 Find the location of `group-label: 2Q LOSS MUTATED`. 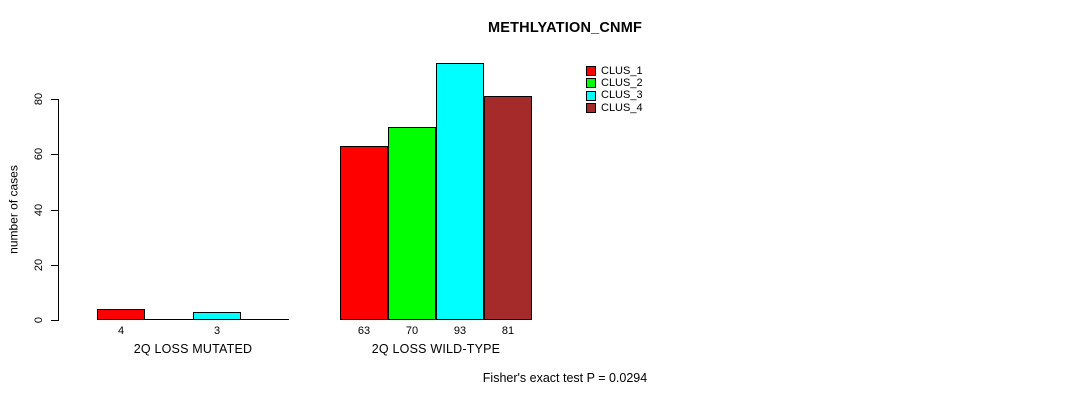

group-label: 2Q LOSS MUTATED is located at coordinates (193, 349).